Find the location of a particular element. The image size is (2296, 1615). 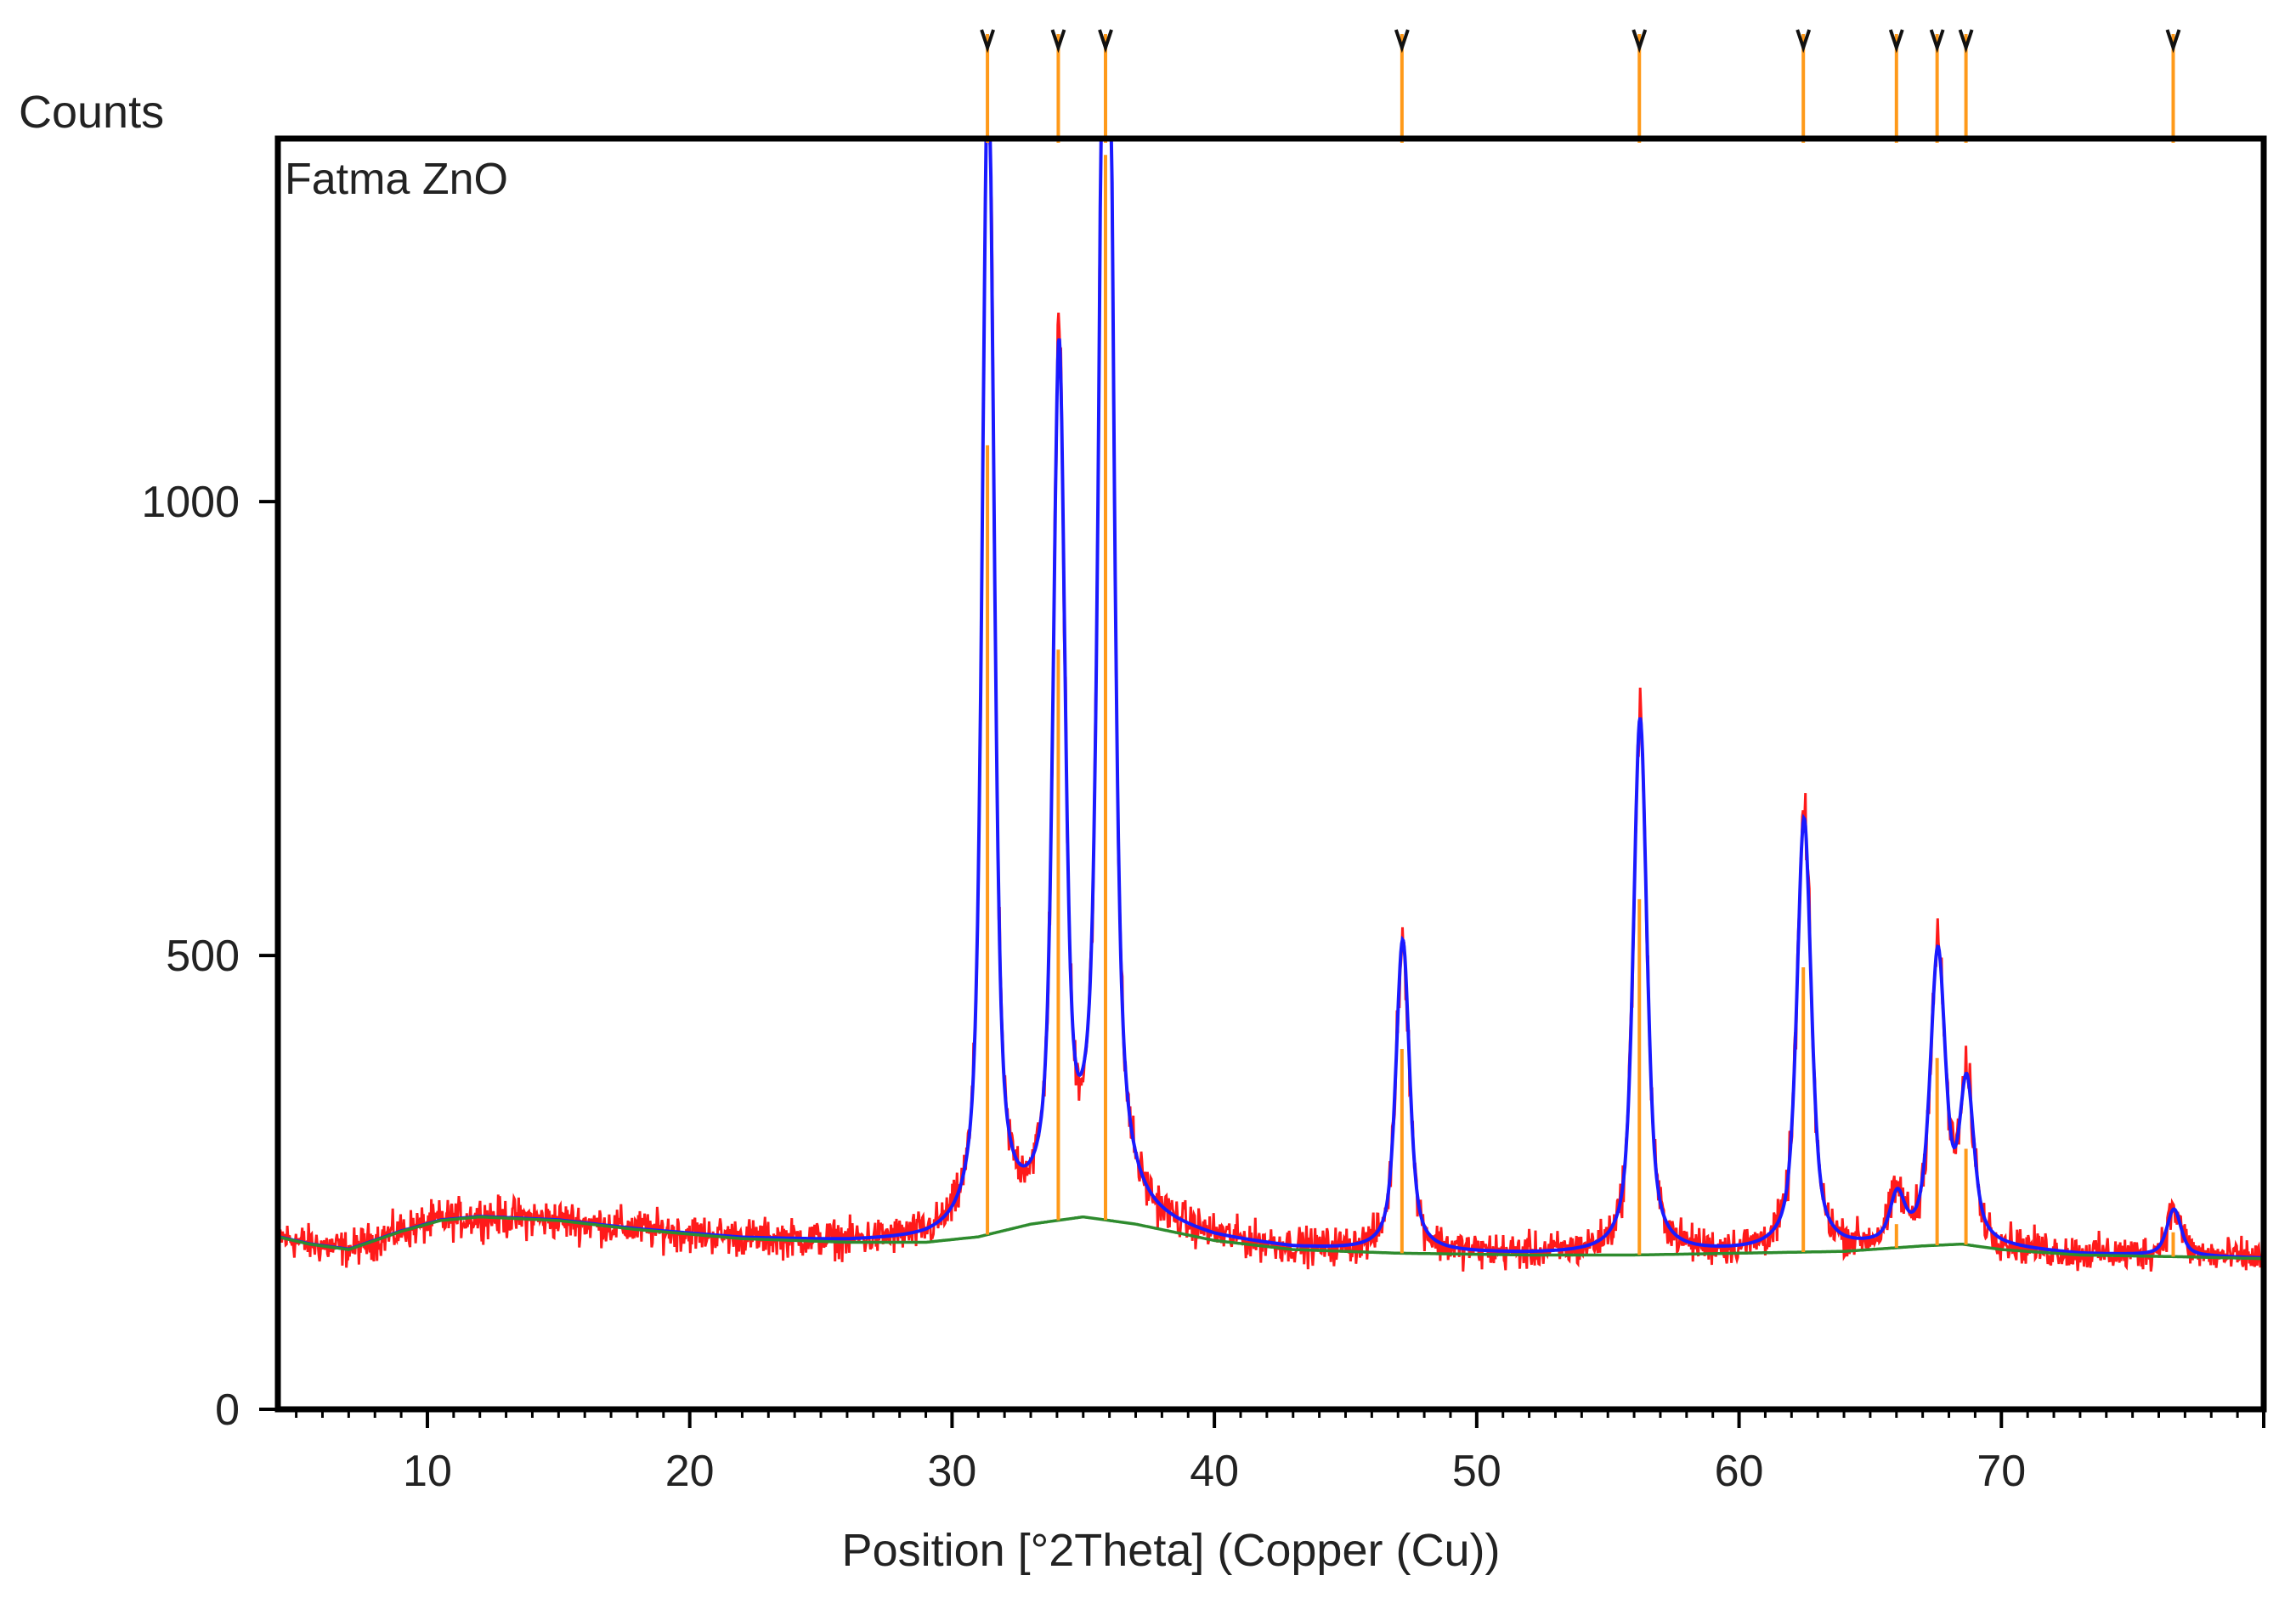

x-tick-label: 50 is located at coordinates (1476, 1471).